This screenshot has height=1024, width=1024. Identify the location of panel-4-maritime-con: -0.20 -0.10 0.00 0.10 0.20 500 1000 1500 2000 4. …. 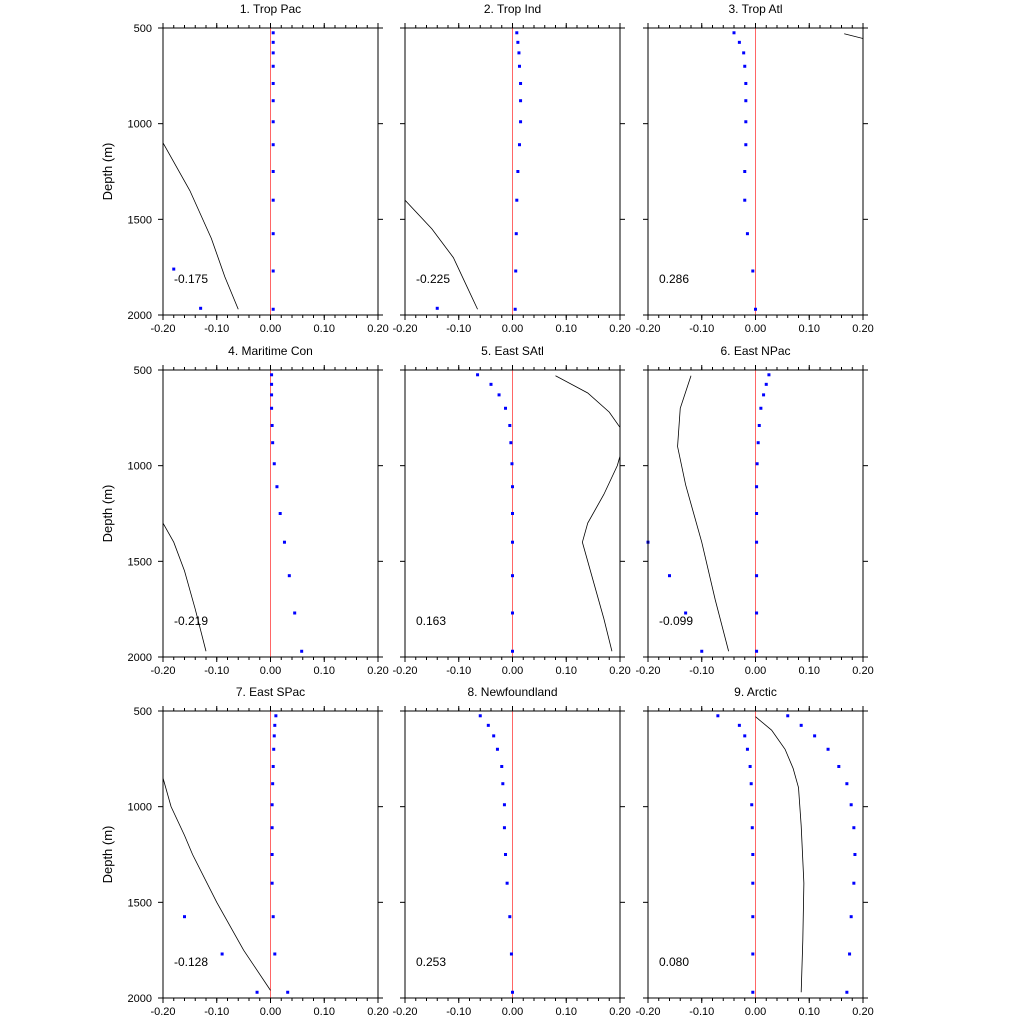
(244, 510).